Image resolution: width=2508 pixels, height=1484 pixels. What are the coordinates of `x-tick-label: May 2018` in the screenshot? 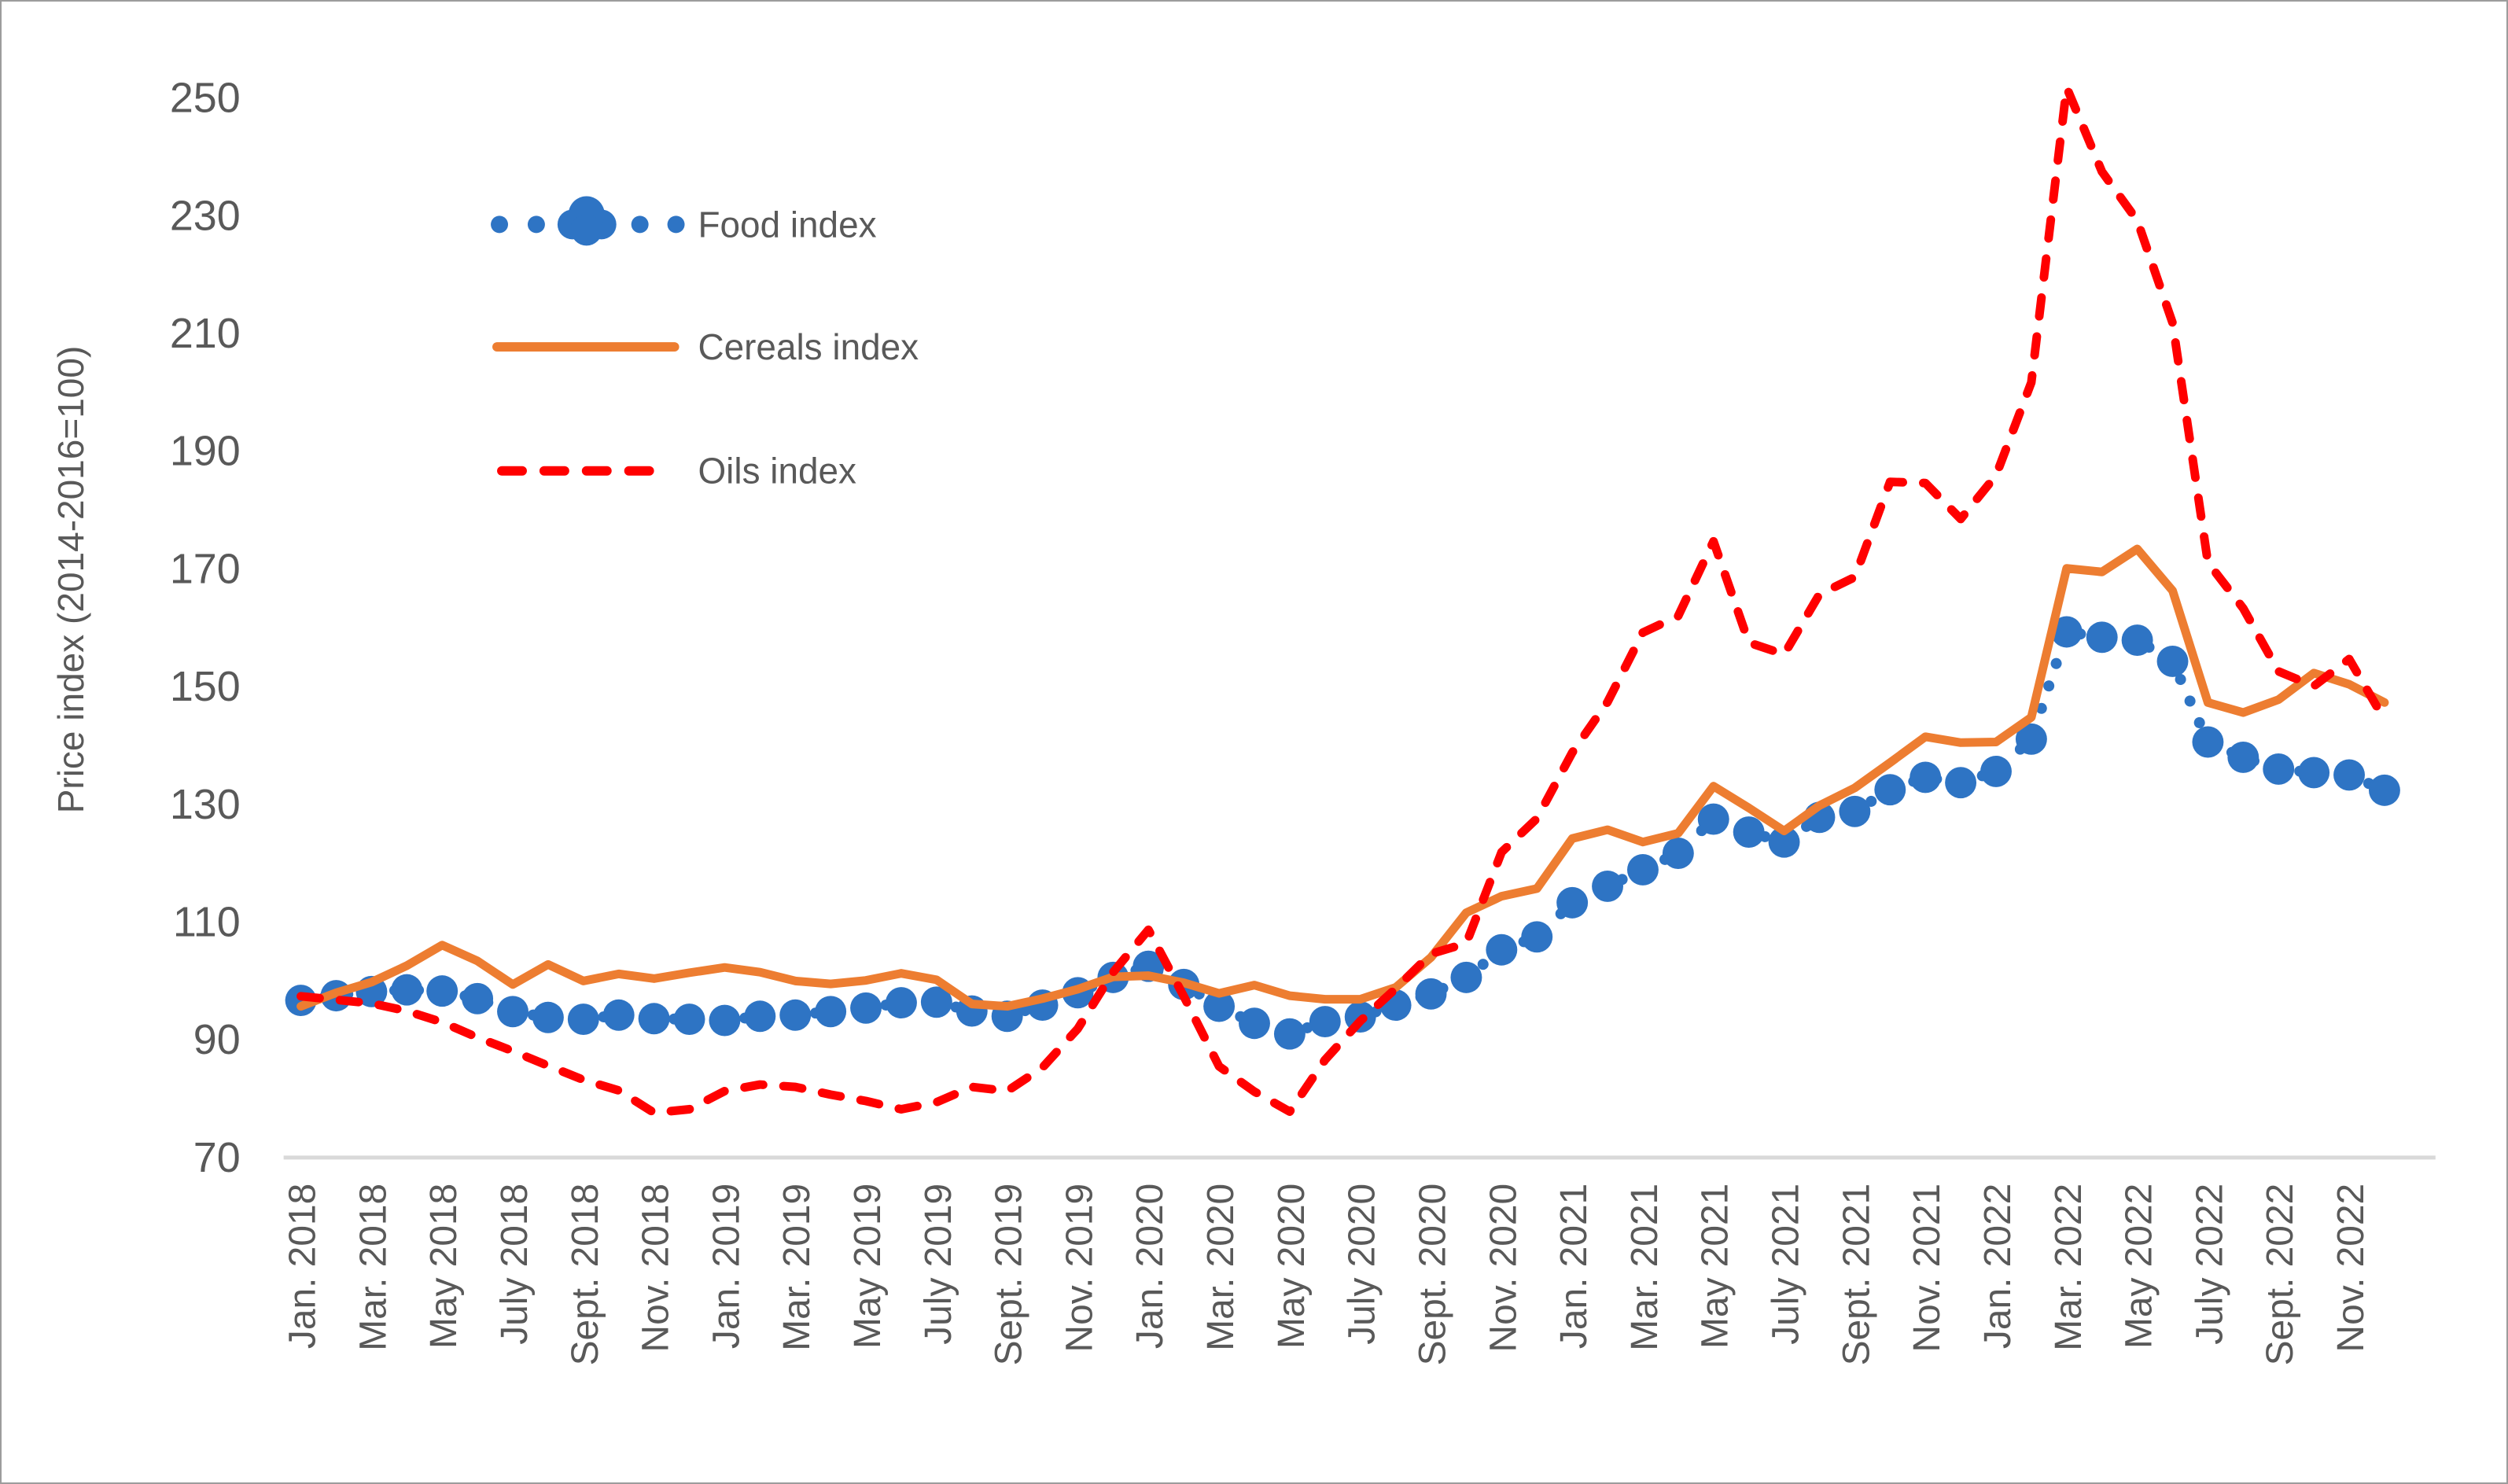 It's located at (444, 1266).